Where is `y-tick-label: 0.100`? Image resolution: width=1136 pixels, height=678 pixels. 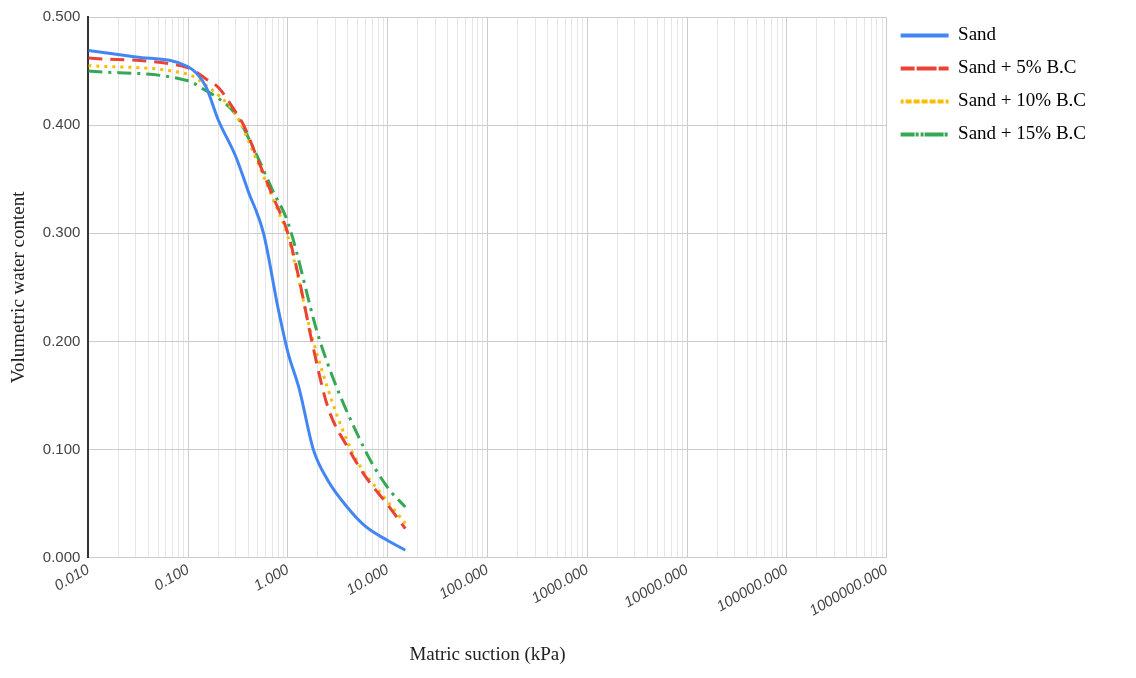 y-tick-label: 0.100 is located at coordinates (61, 448).